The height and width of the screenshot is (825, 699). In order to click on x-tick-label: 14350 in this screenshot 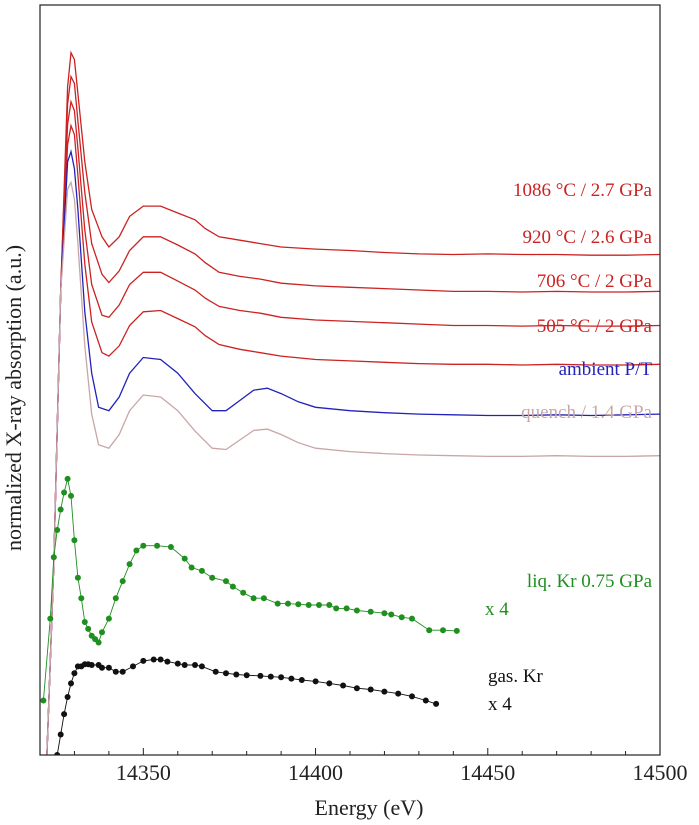, I will do `click(143, 772)`.